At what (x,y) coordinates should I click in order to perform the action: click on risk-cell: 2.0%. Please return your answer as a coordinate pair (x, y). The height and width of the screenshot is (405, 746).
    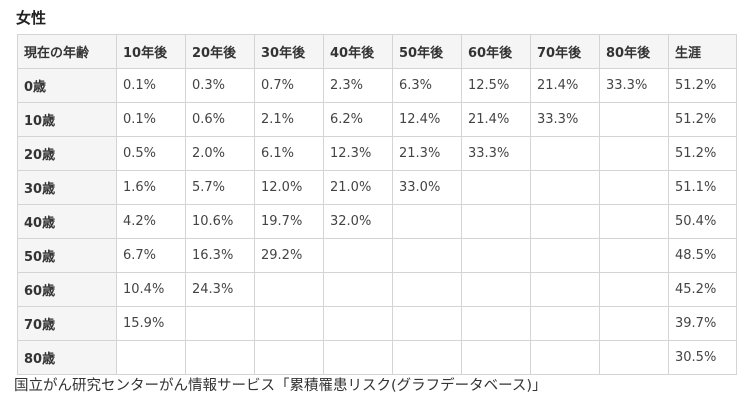
    Looking at the image, I should click on (220, 153).